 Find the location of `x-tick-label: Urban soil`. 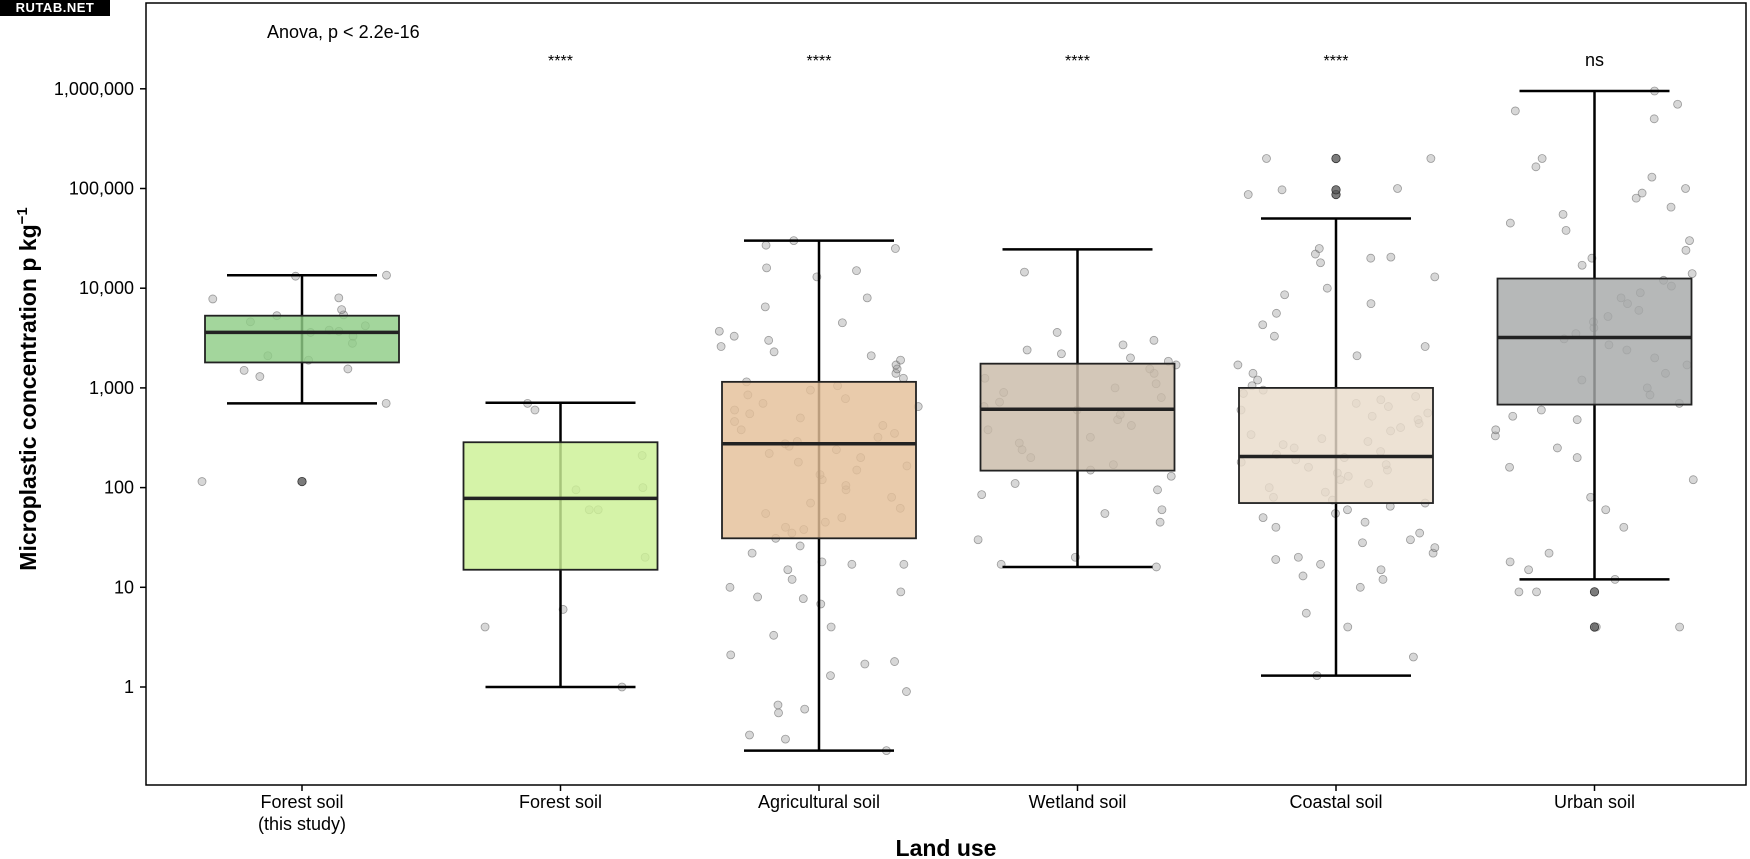

x-tick-label: Urban soil is located at coordinates (1594, 802).